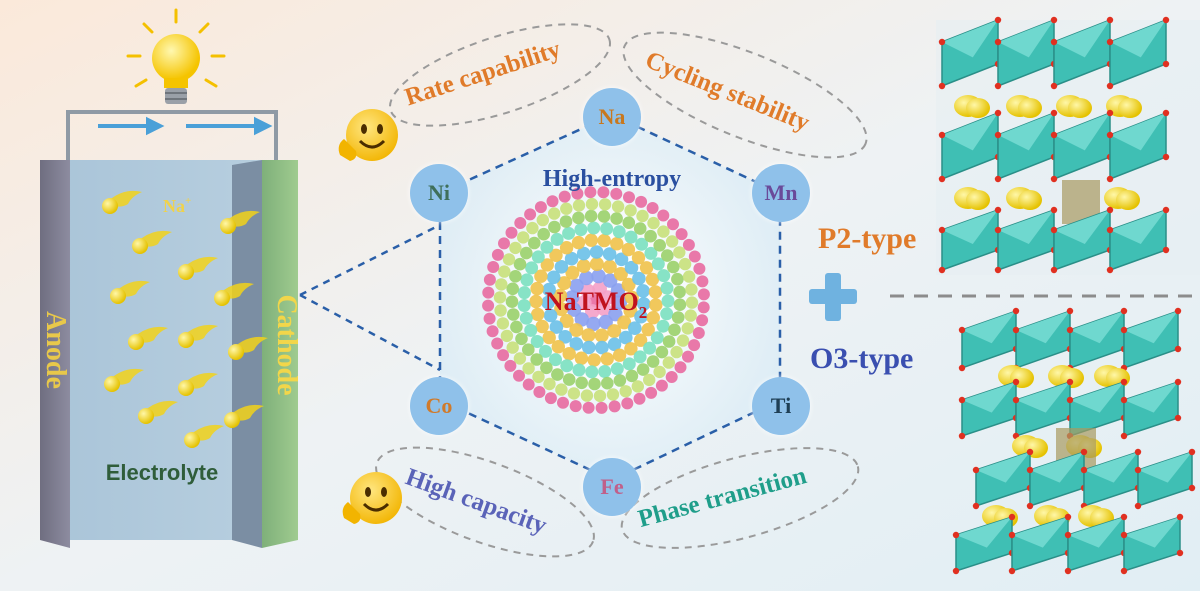  Describe the element at coordinates (867, 238) in the screenshot. I see `p2-type-label: P2-type` at that location.